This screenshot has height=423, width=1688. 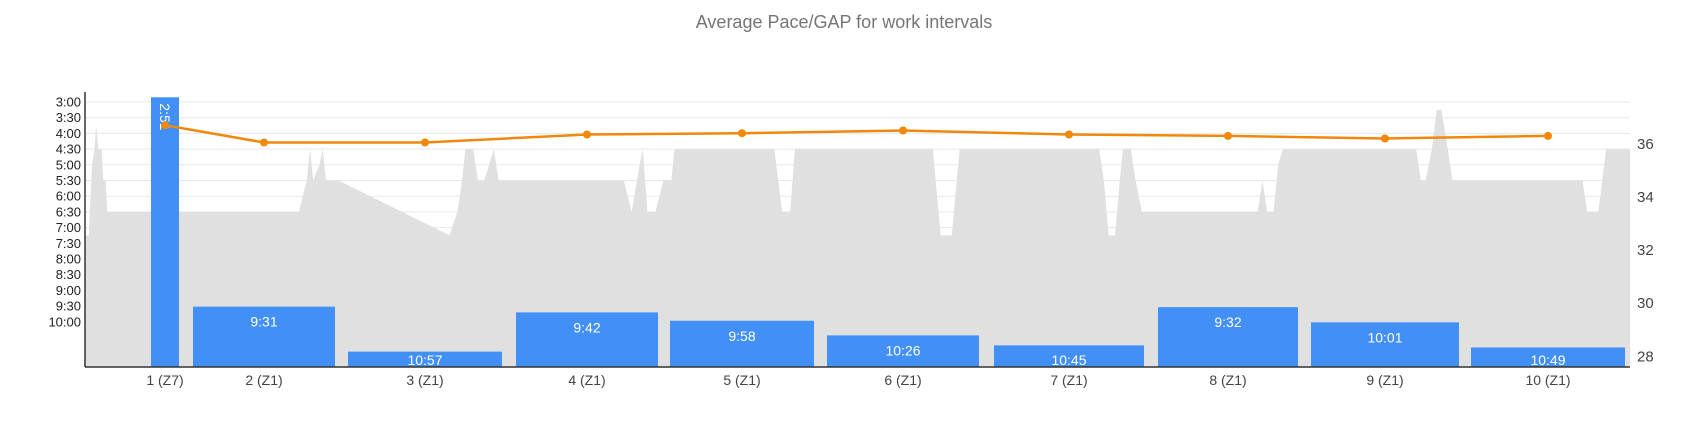 I want to click on pace-bar-label: 10:57, so click(x=424, y=360).